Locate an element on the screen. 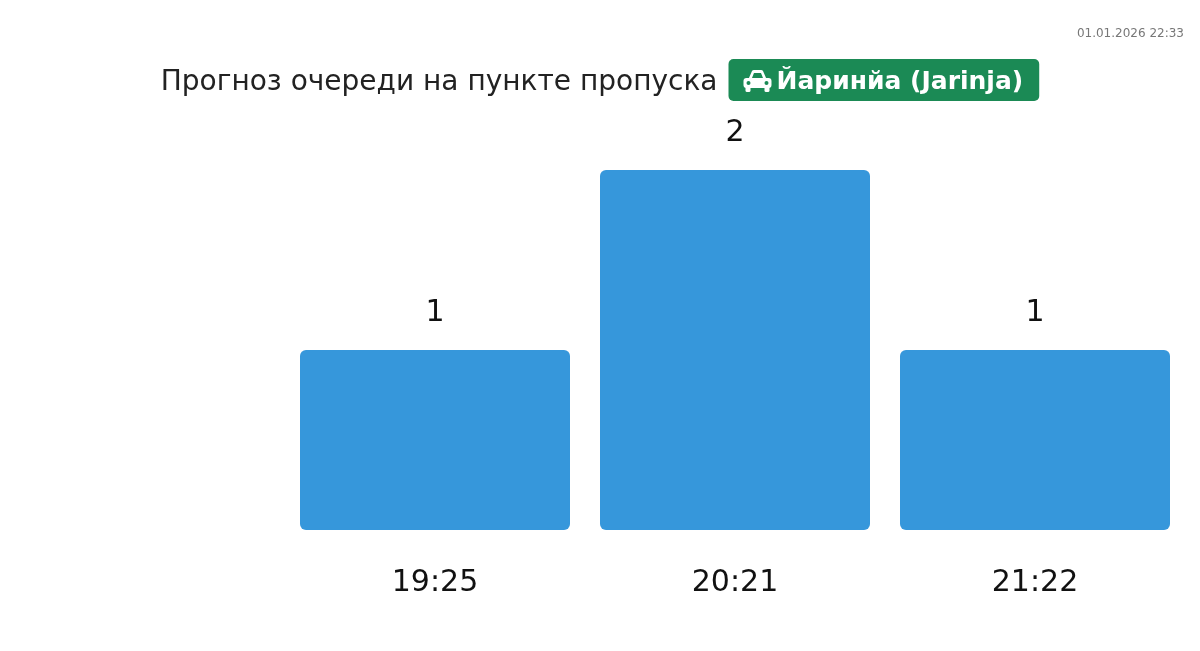  x-tick-label: 20:21 is located at coordinates (735, 580).